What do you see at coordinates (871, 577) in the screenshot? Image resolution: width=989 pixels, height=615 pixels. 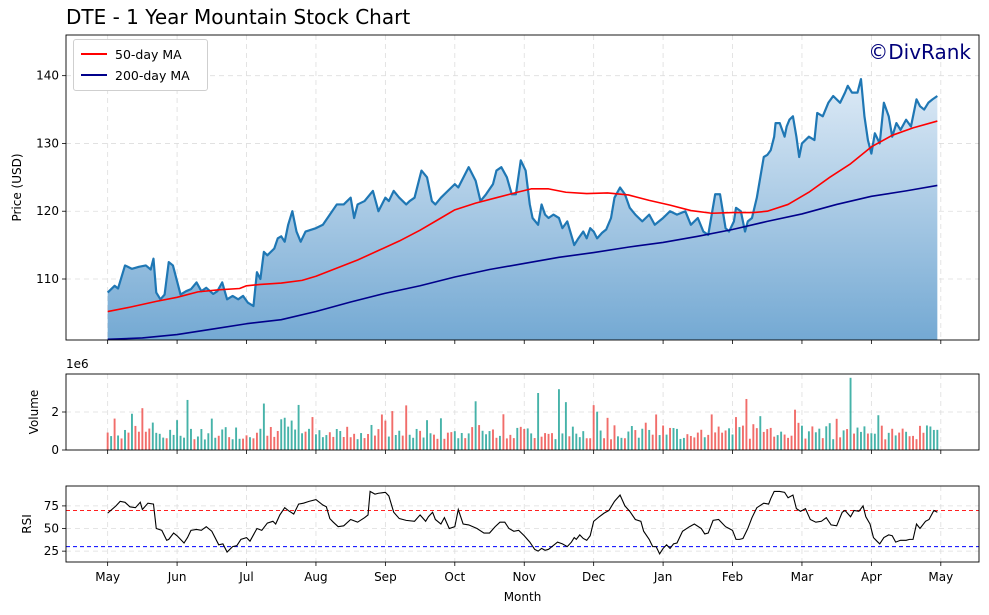 I see `x-tick-label-apr: Apr` at bounding box center [871, 577].